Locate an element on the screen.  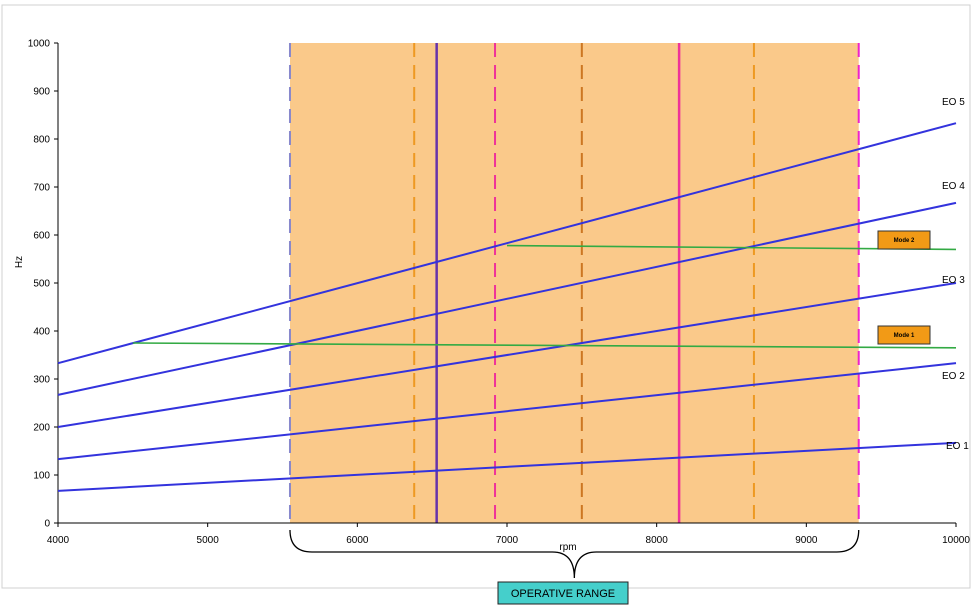
x-tick-label: 6000 is located at coordinates (357, 540).